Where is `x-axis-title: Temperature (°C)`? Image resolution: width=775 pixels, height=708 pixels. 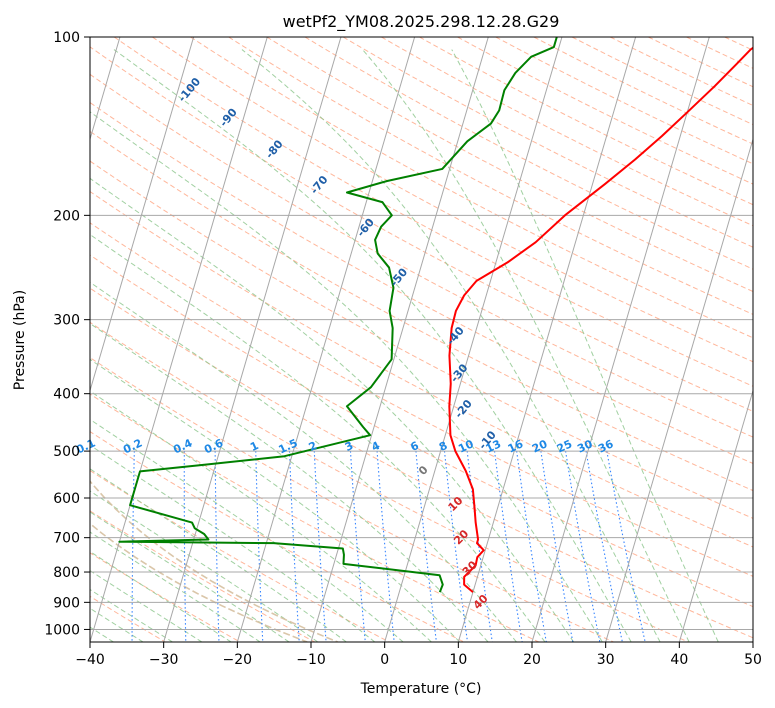
x-axis-title: Temperature (°C) is located at coordinates (421, 689).